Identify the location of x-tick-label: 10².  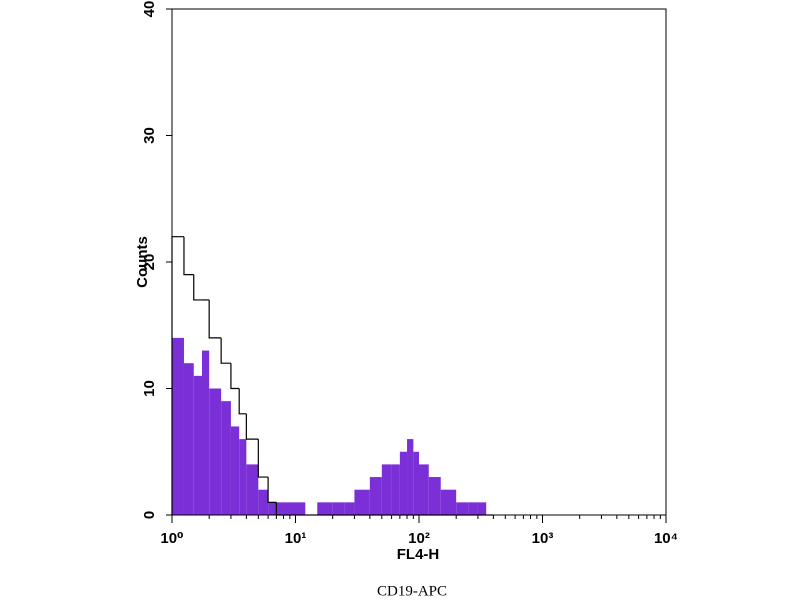
(419, 538).